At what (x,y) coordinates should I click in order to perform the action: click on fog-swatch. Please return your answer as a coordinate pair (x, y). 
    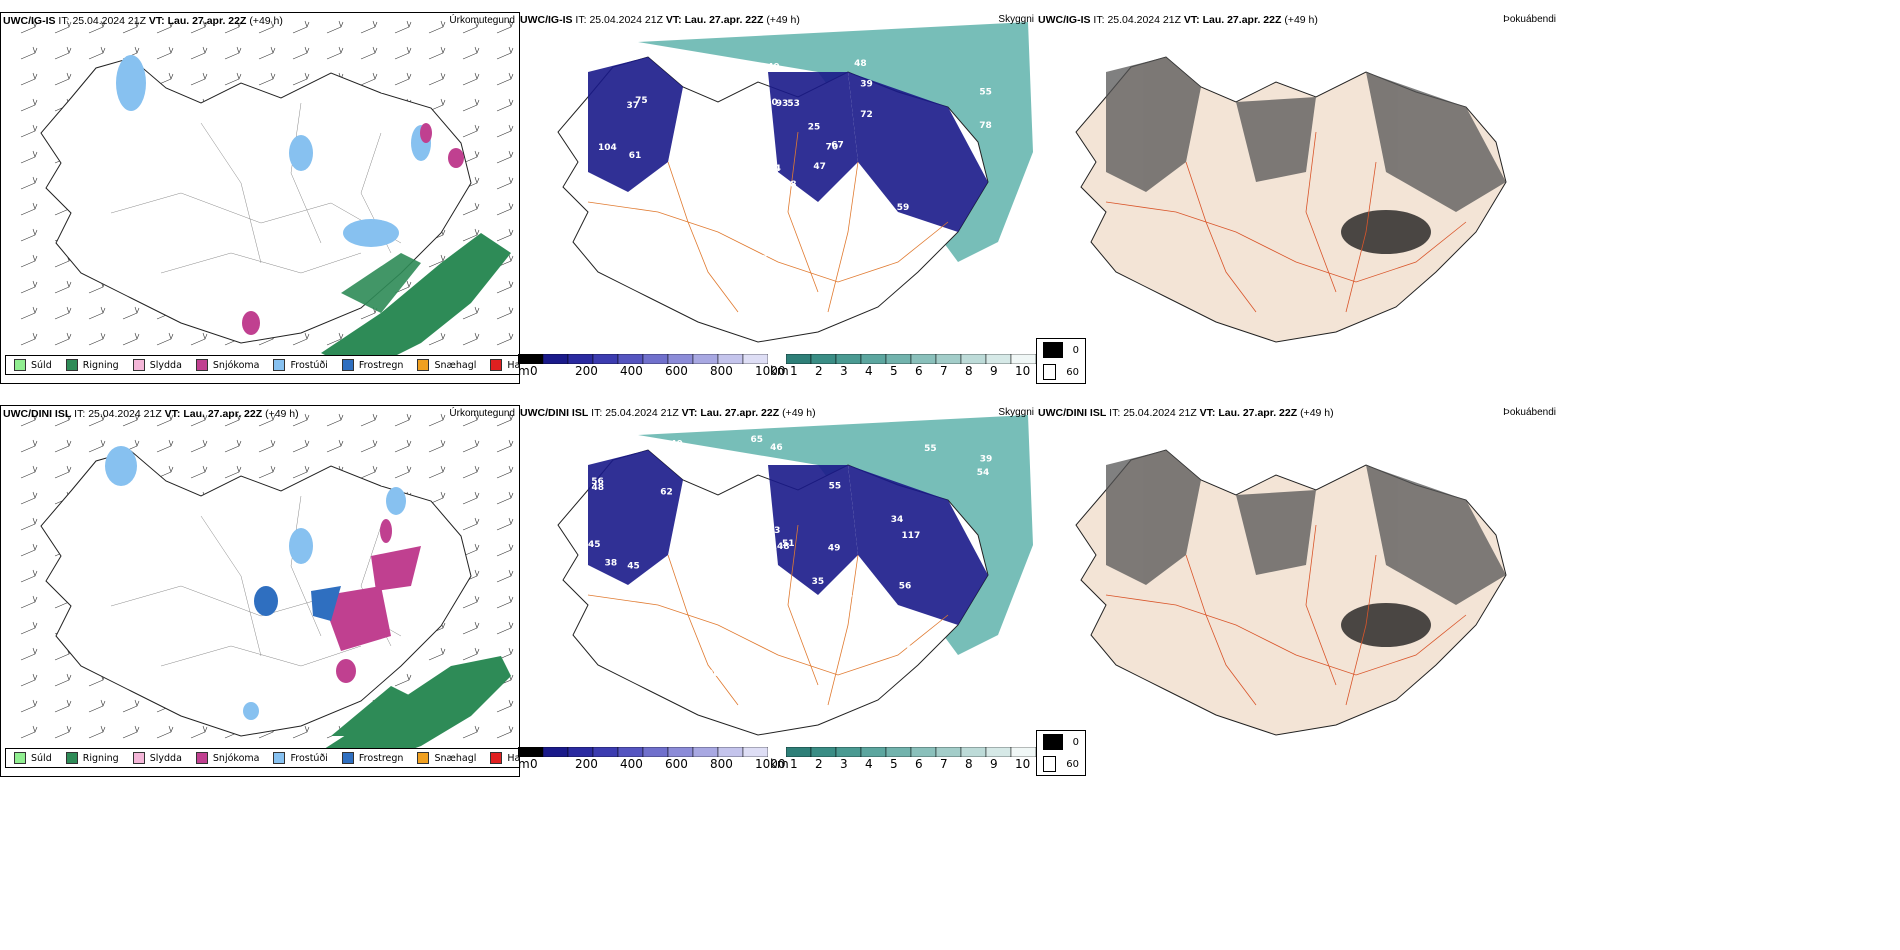
    Looking at the image, I should click on (1050, 372).